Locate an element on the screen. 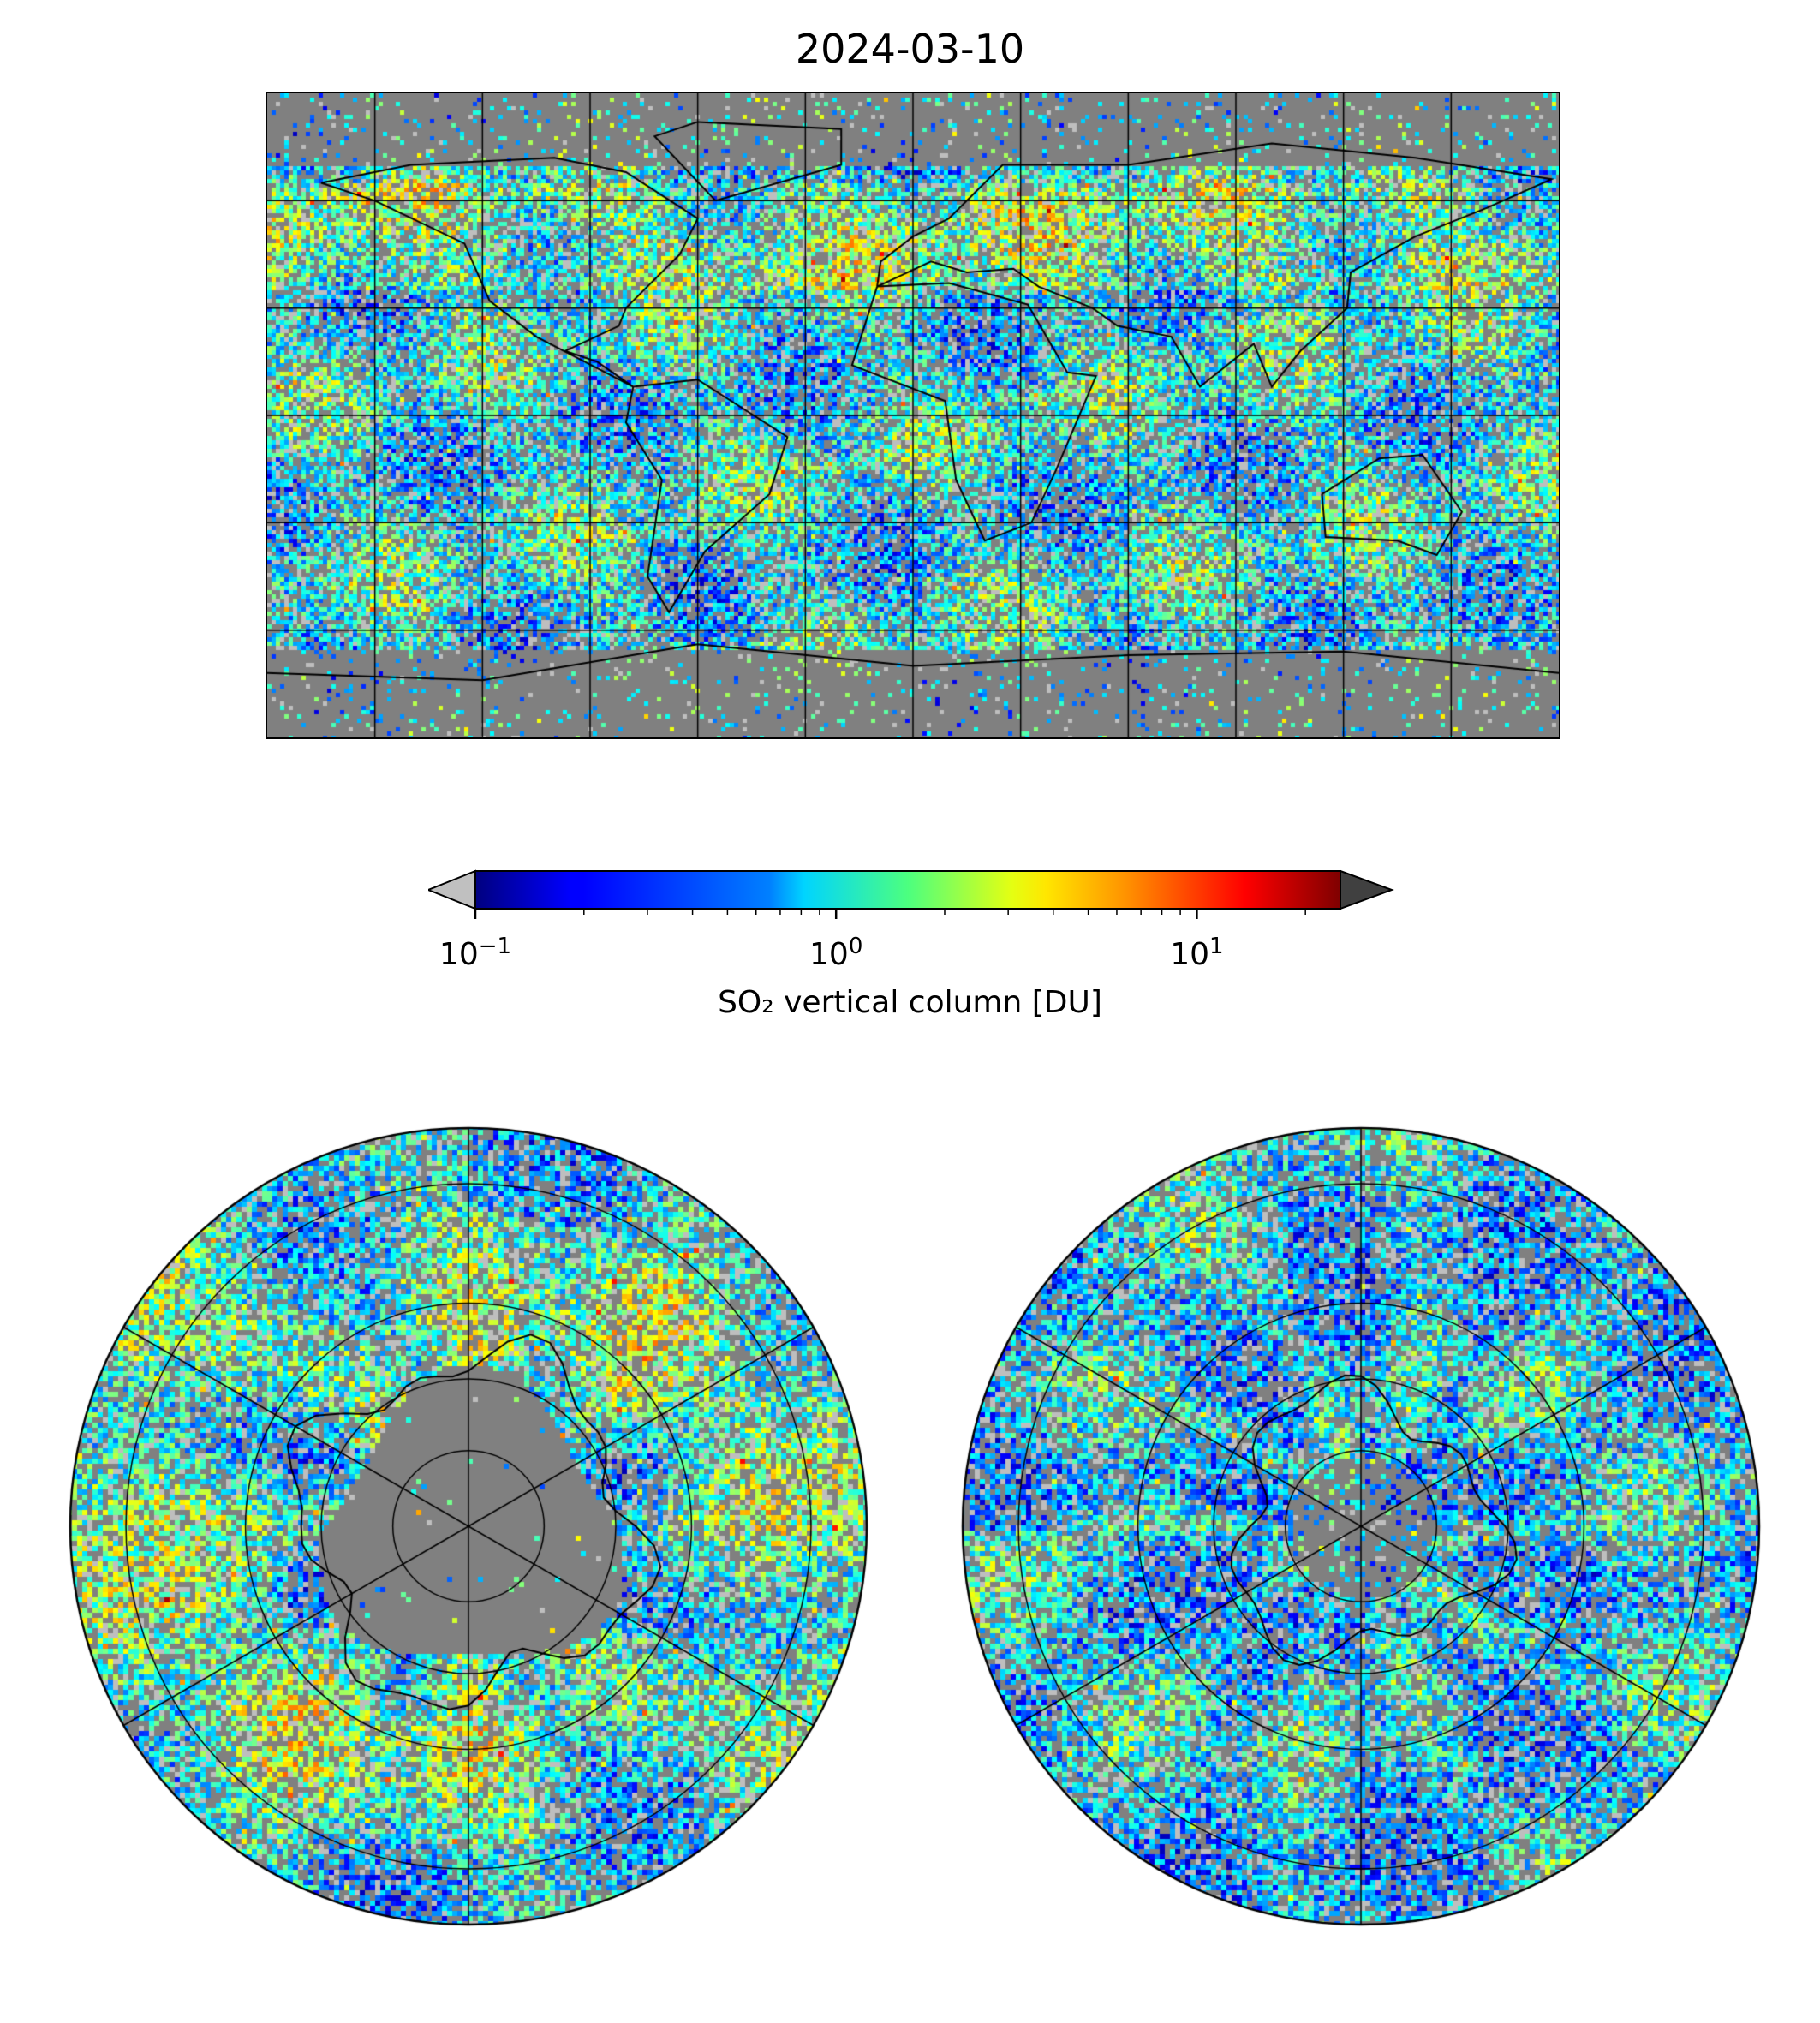 The image size is (1820, 2023). colorbar-over-extension is located at coordinates (1367, 889).